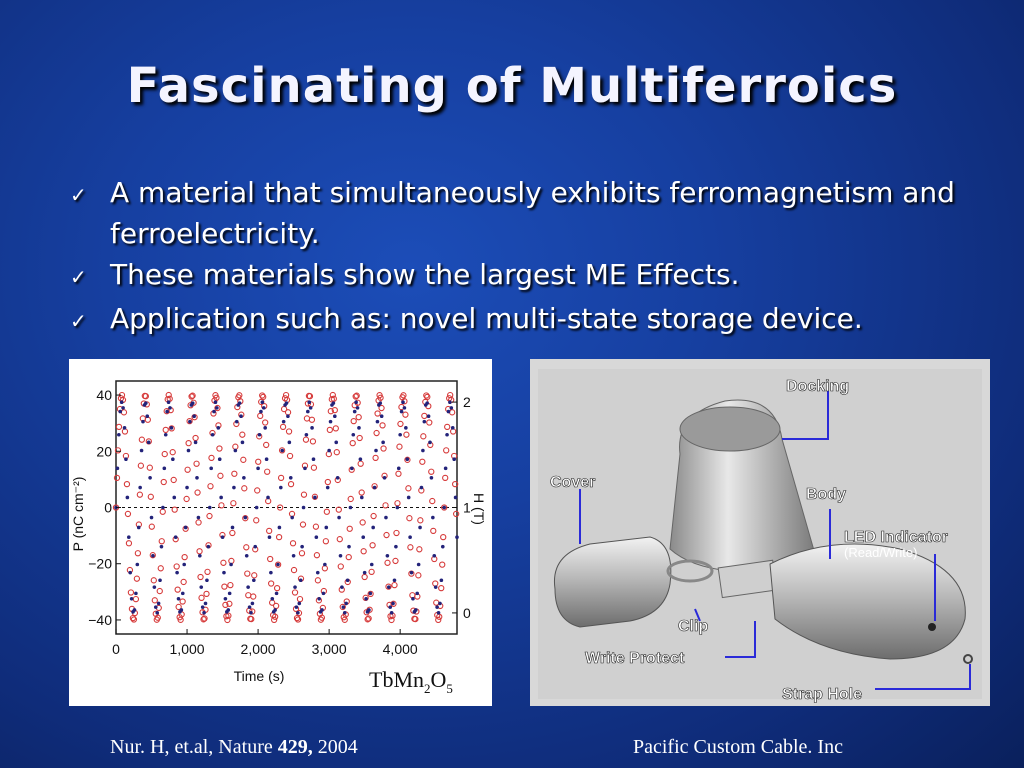 This screenshot has width=1024, height=768. Describe the element at coordinates (100, 620) in the screenshot. I see `y-tick-label: −40` at that location.